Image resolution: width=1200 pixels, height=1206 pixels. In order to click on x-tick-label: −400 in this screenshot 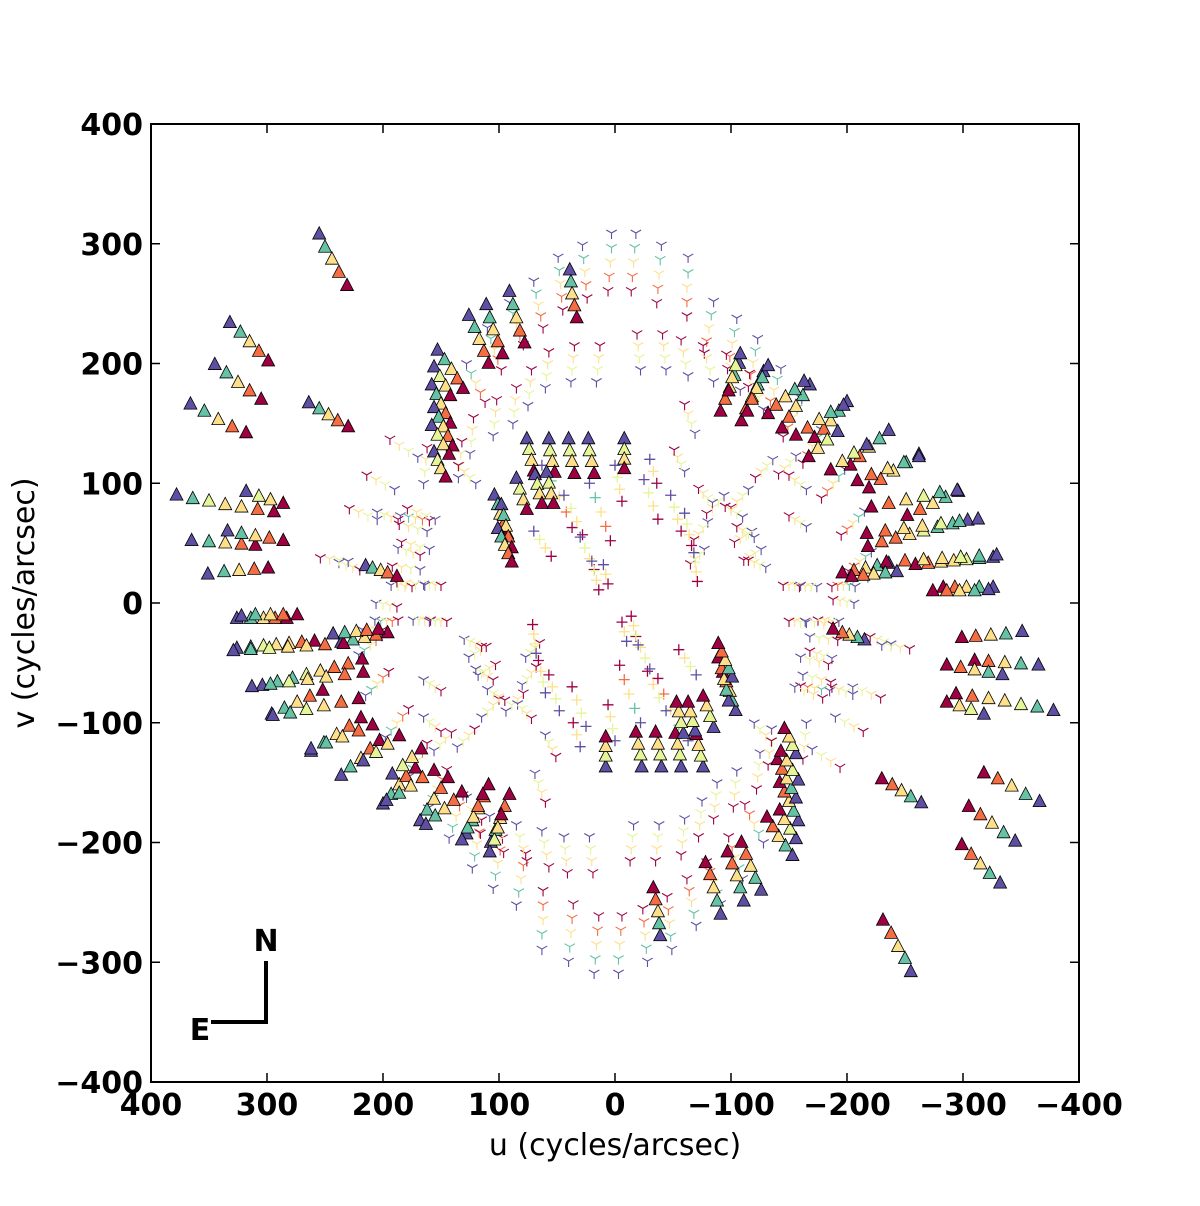, I will do `click(1079, 1105)`.